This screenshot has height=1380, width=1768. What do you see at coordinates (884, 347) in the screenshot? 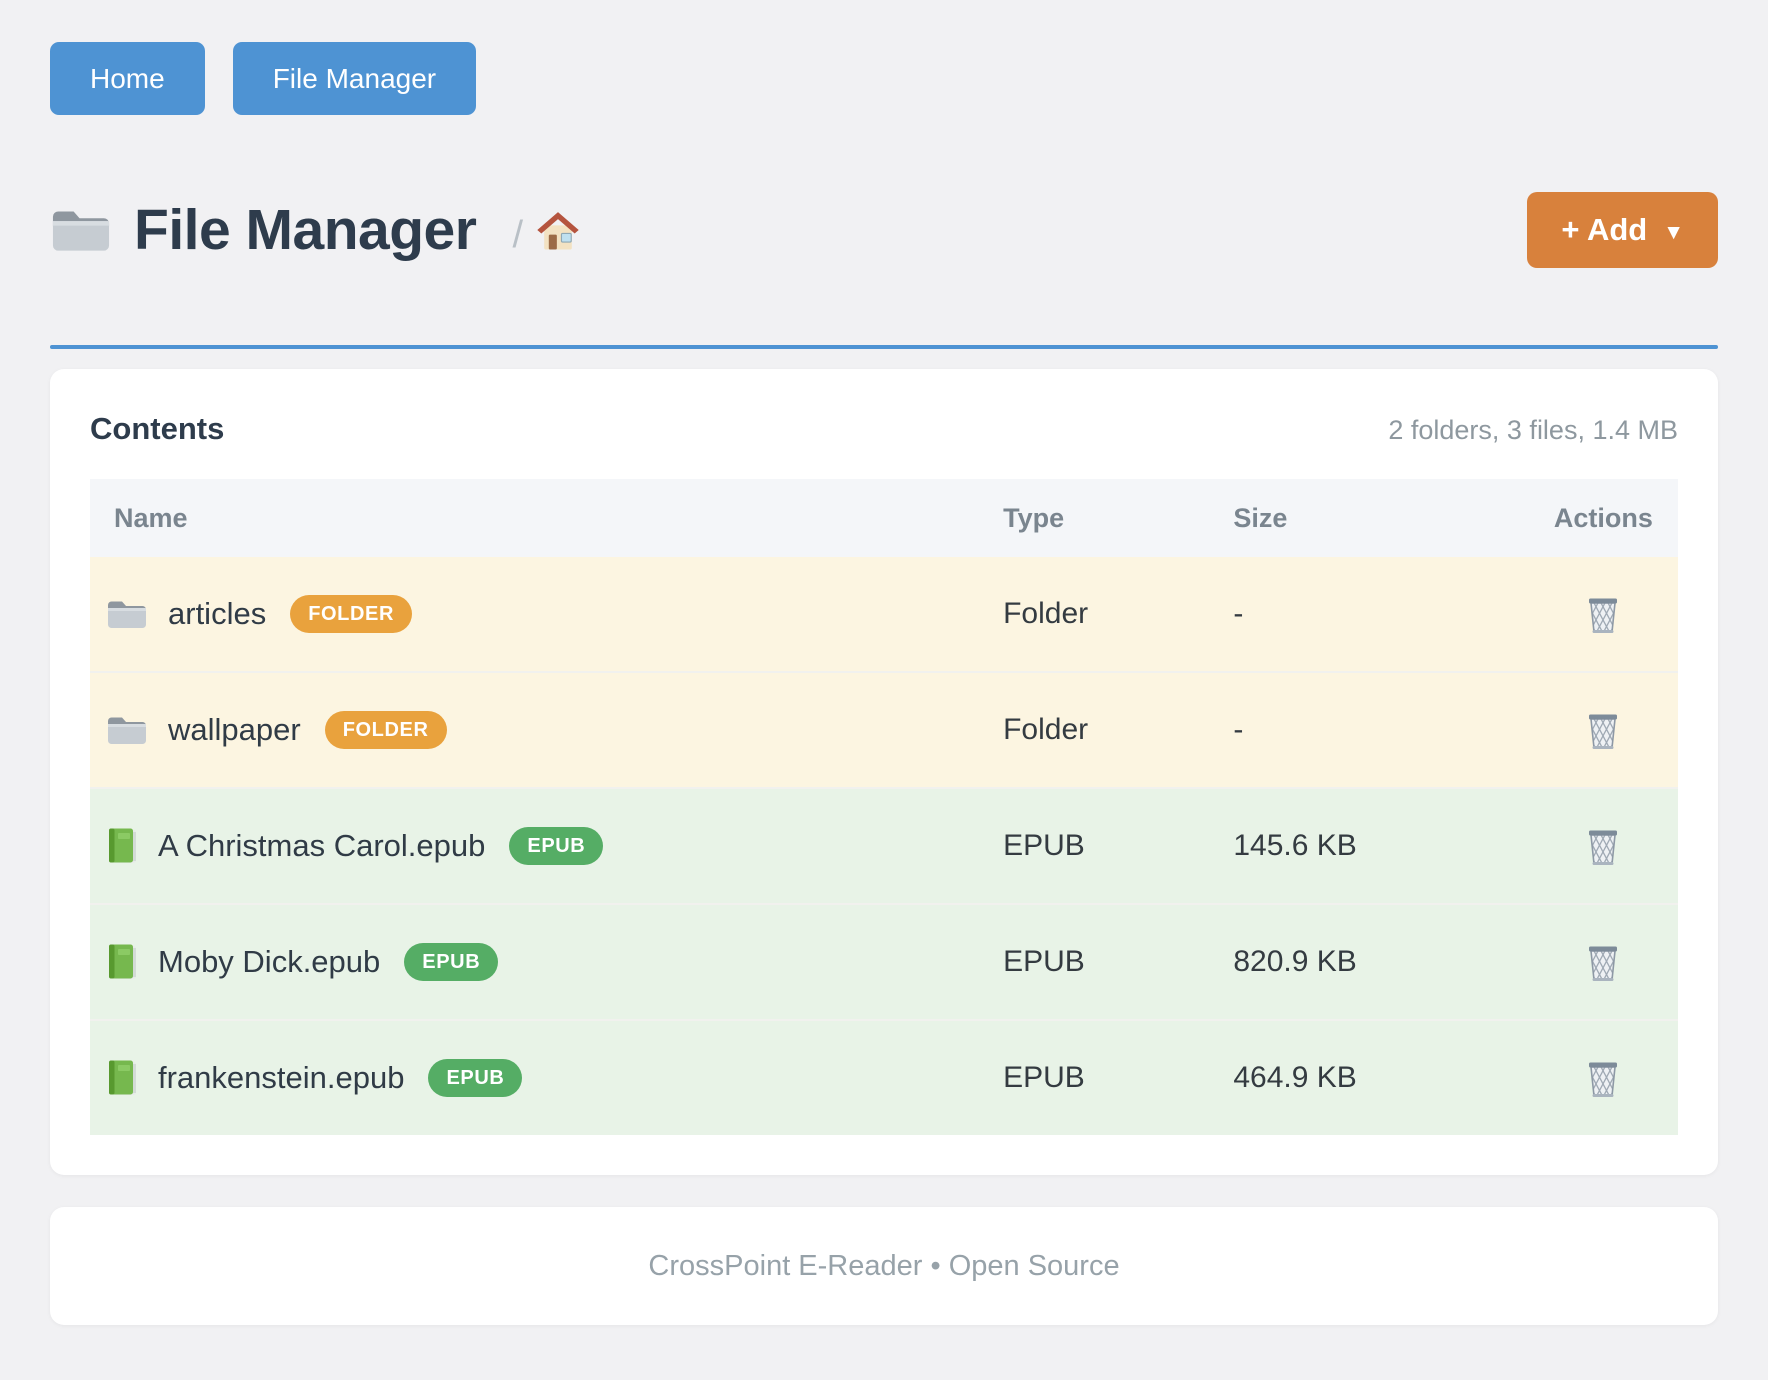
I see `header-divider` at bounding box center [884, 347].